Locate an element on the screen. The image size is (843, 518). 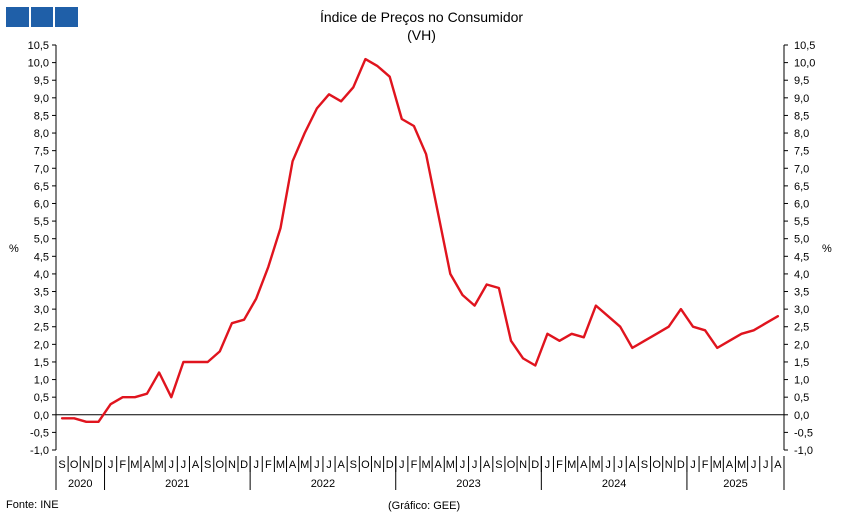
y-tick-label-left: 6,5 is located at coordinates (41, 187).